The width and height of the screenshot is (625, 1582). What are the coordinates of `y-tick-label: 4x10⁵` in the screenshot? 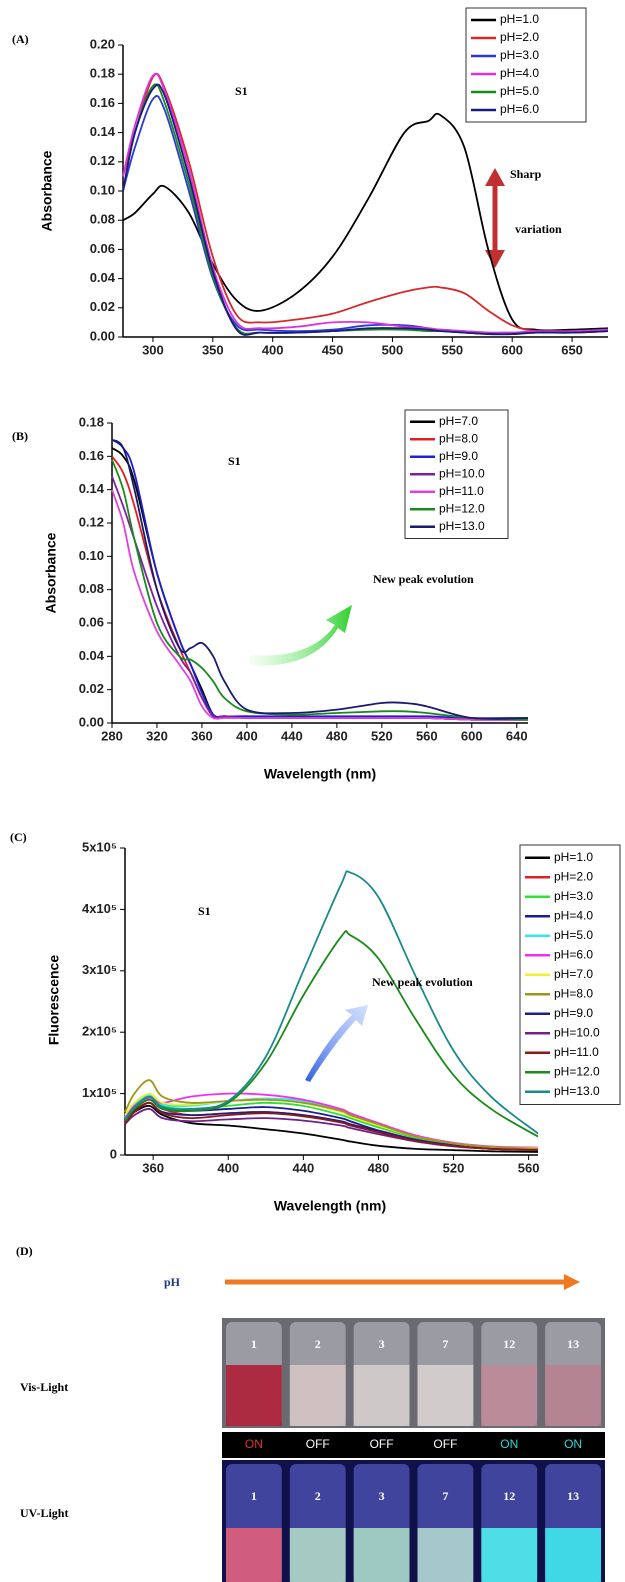 It's located at (99, 908).